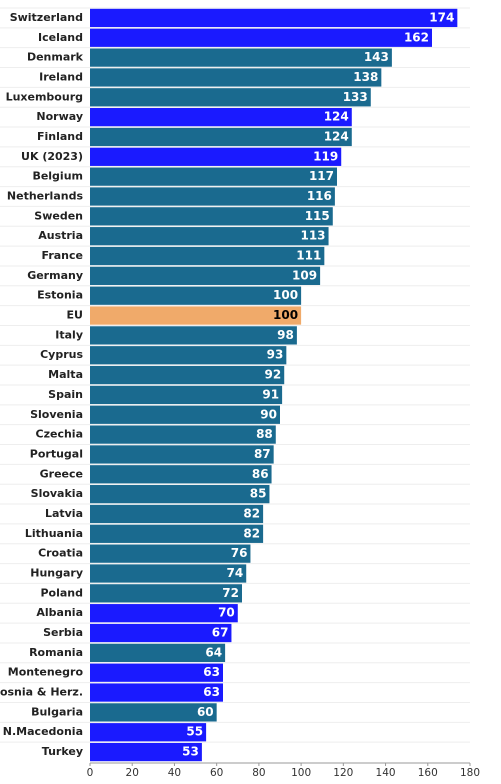 This screenshot has height=784, width=501. I want to click on category-label: Switzerland, so click(46, 17).